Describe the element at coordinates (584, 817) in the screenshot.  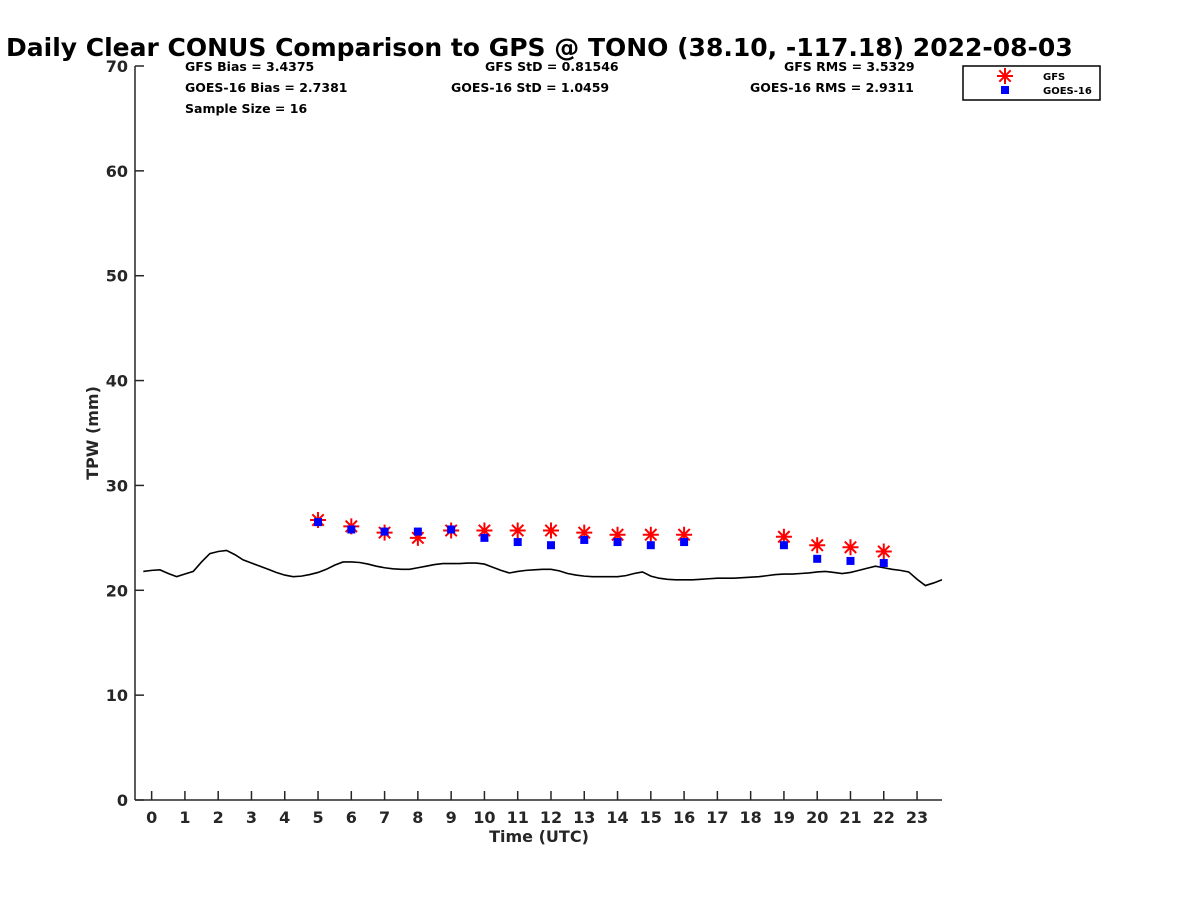
I see `x-tick-label: 13` at that location.